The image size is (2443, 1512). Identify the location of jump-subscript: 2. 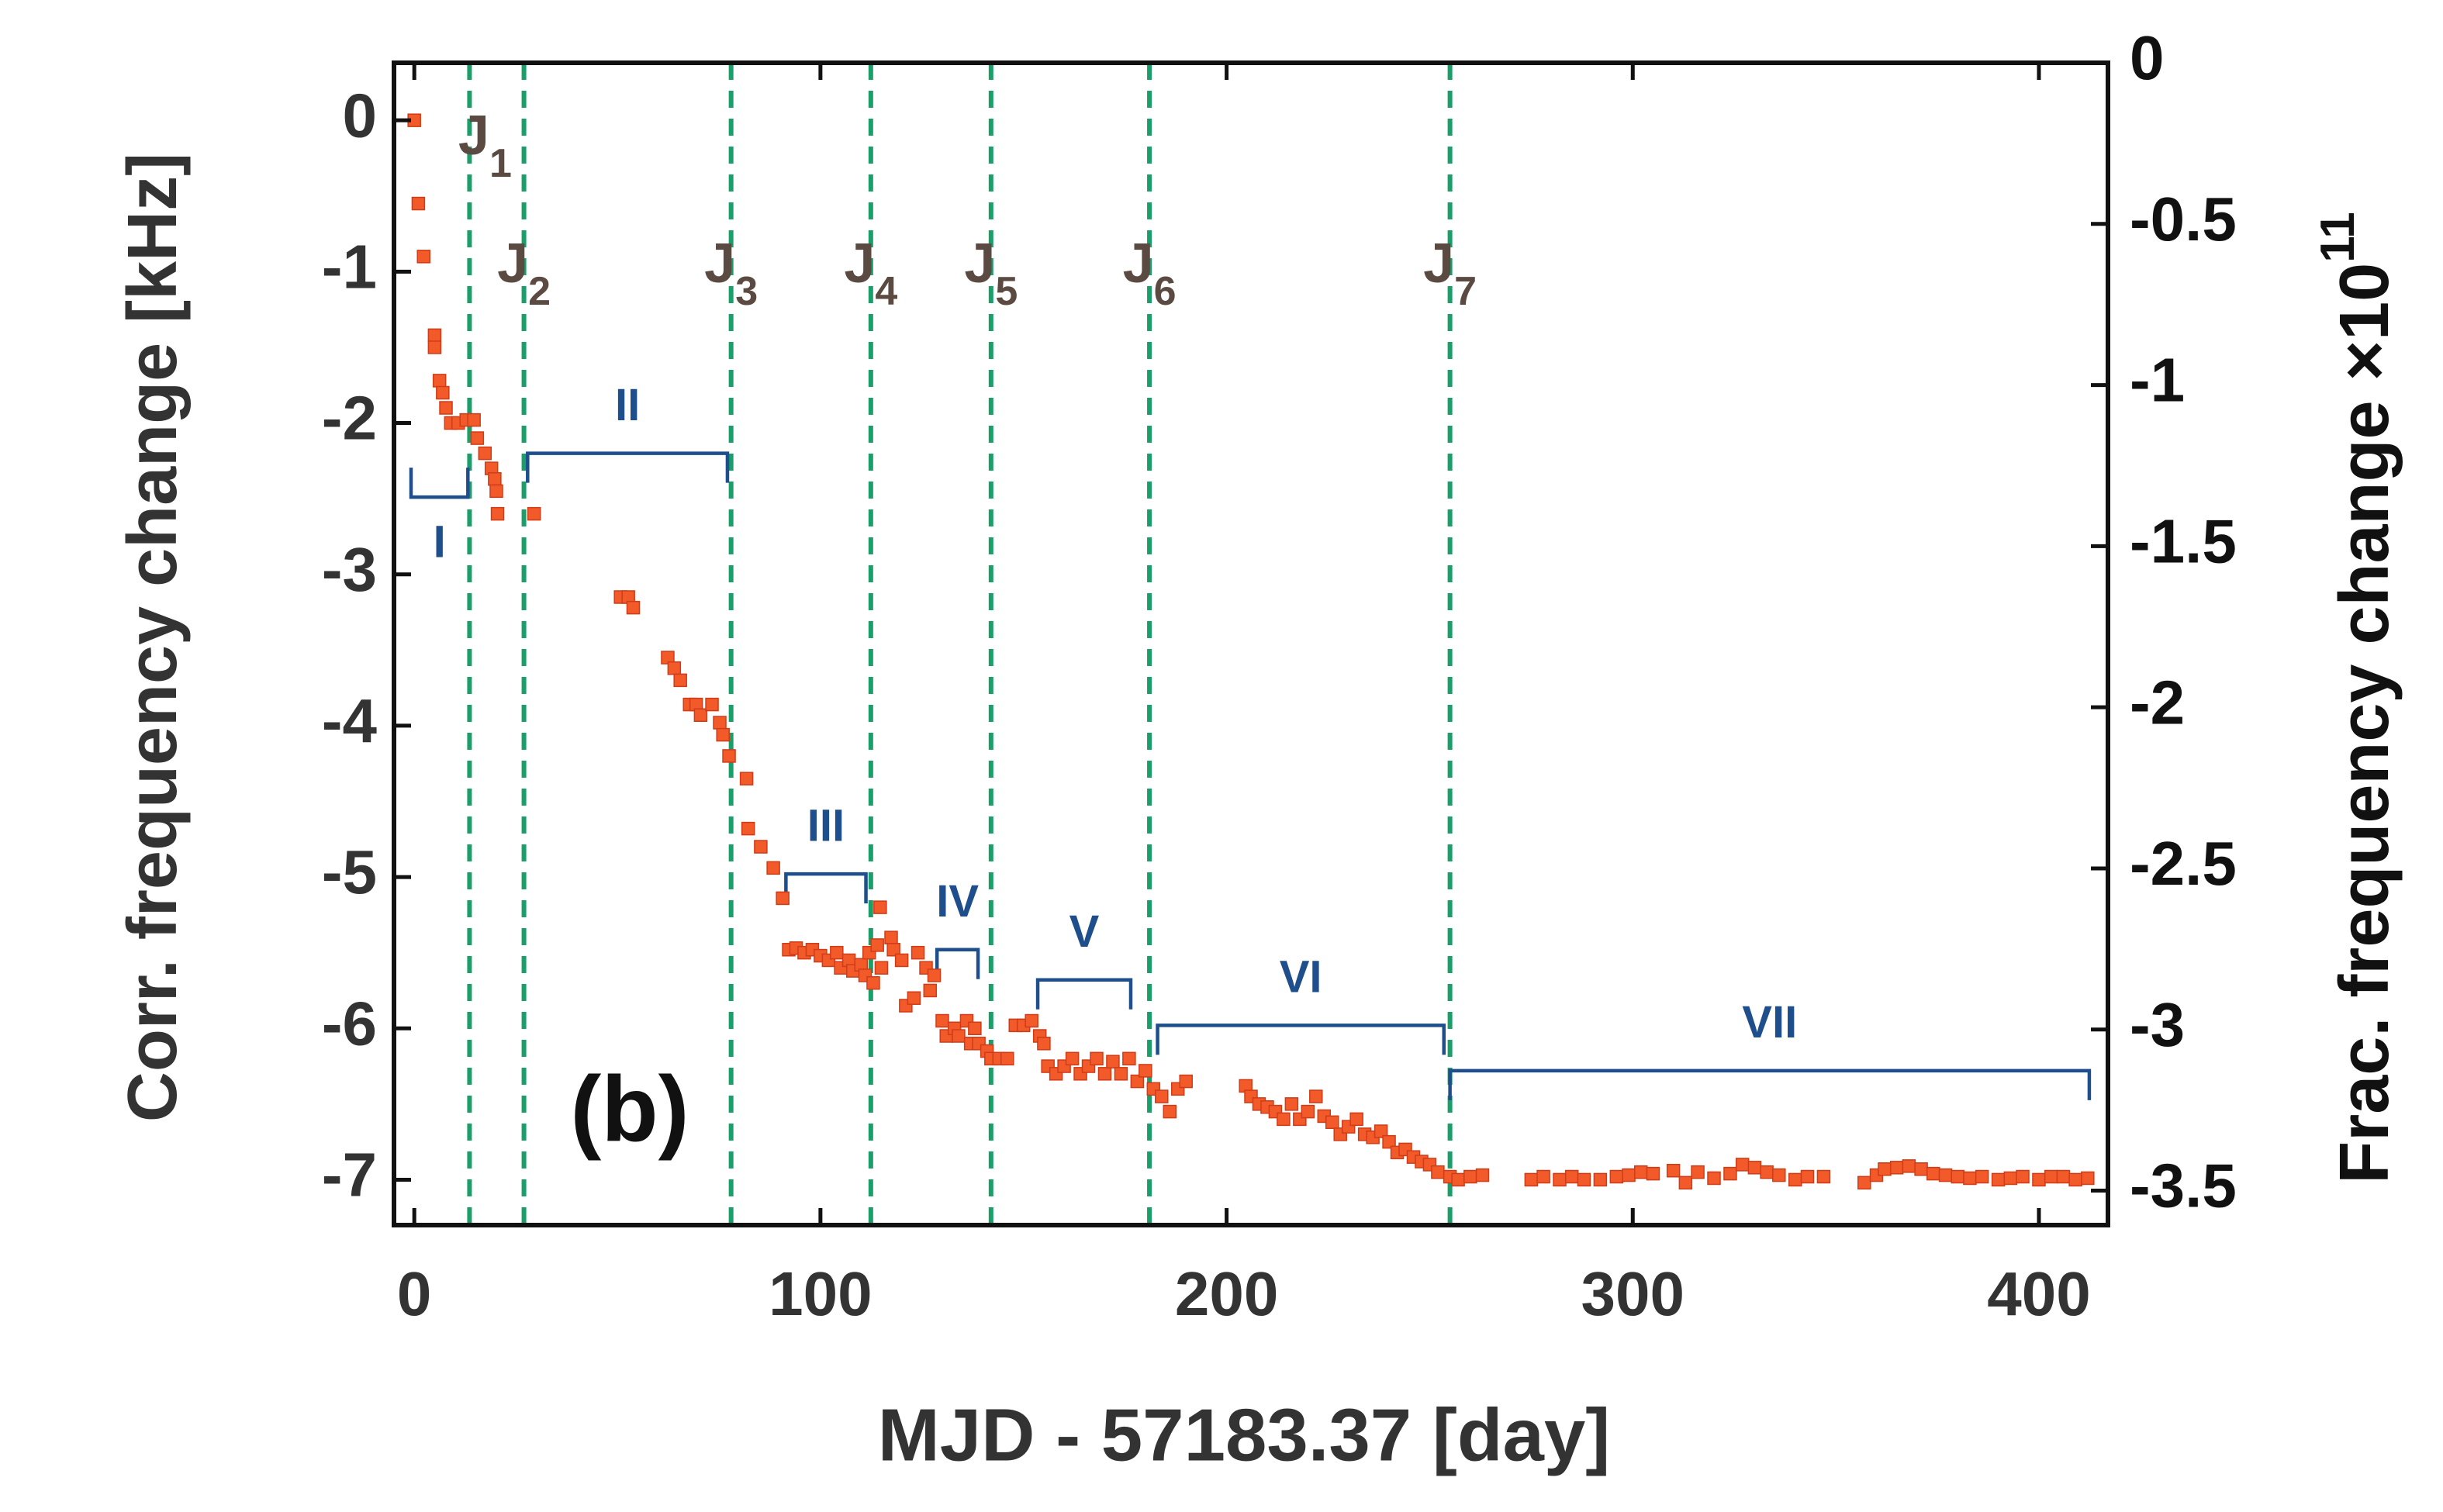
(539, 291).